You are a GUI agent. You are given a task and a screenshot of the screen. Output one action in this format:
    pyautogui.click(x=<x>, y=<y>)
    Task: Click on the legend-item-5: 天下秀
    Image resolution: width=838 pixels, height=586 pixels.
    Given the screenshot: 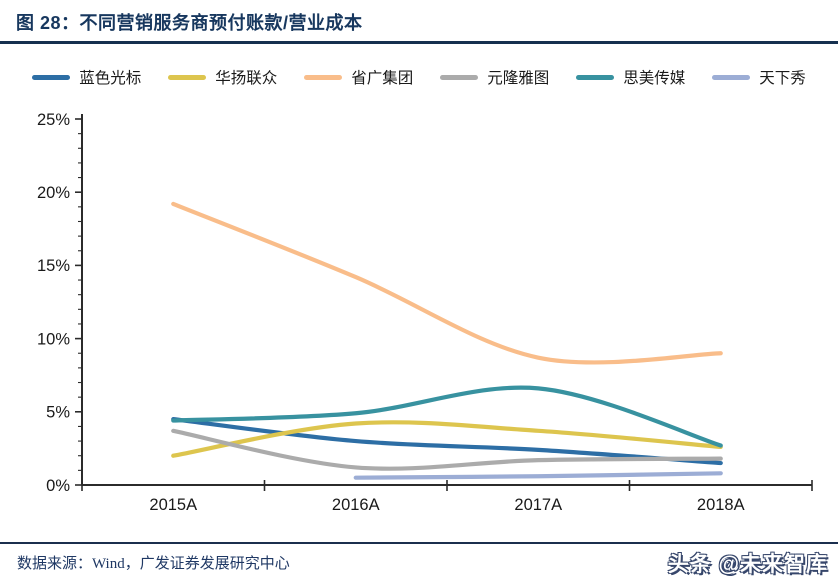 What is the action you would take?
    pyautogui.click(x=759, y=77)
    